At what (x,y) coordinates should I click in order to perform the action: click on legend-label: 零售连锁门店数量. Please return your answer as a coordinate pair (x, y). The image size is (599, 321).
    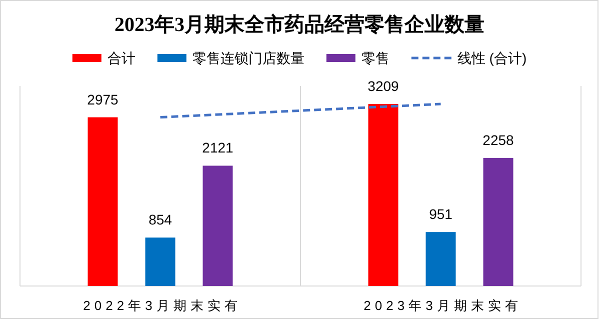
    Looking at the image, I should click on (248, 58).